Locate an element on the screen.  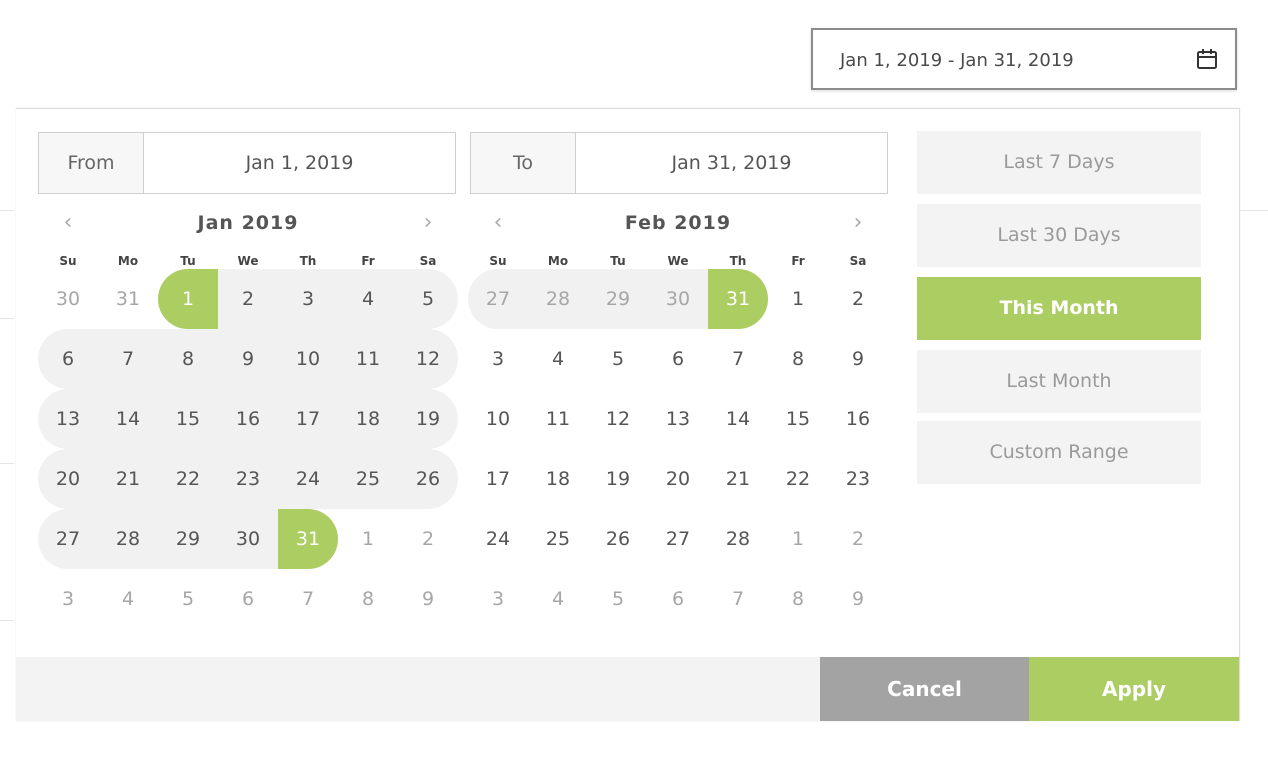
range-custom: Custom Range is located at coordinates (1059, 452).